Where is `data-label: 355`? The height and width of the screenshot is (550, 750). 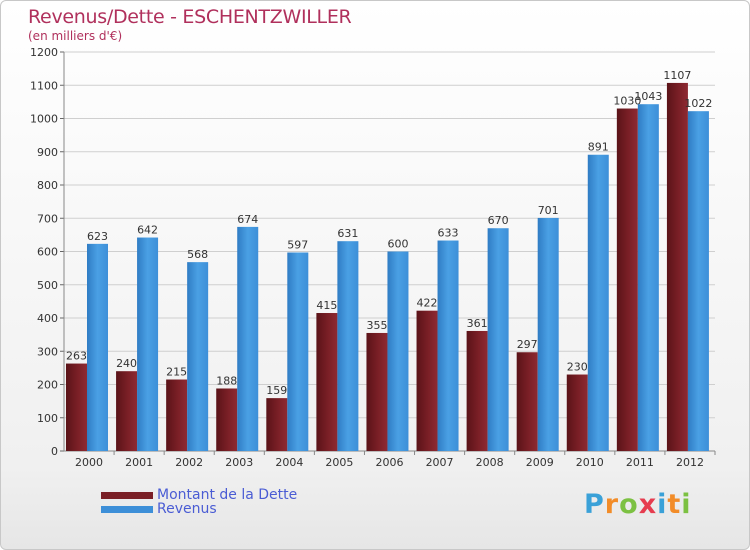
data-label: 355 is located at coordinates (376, 325).